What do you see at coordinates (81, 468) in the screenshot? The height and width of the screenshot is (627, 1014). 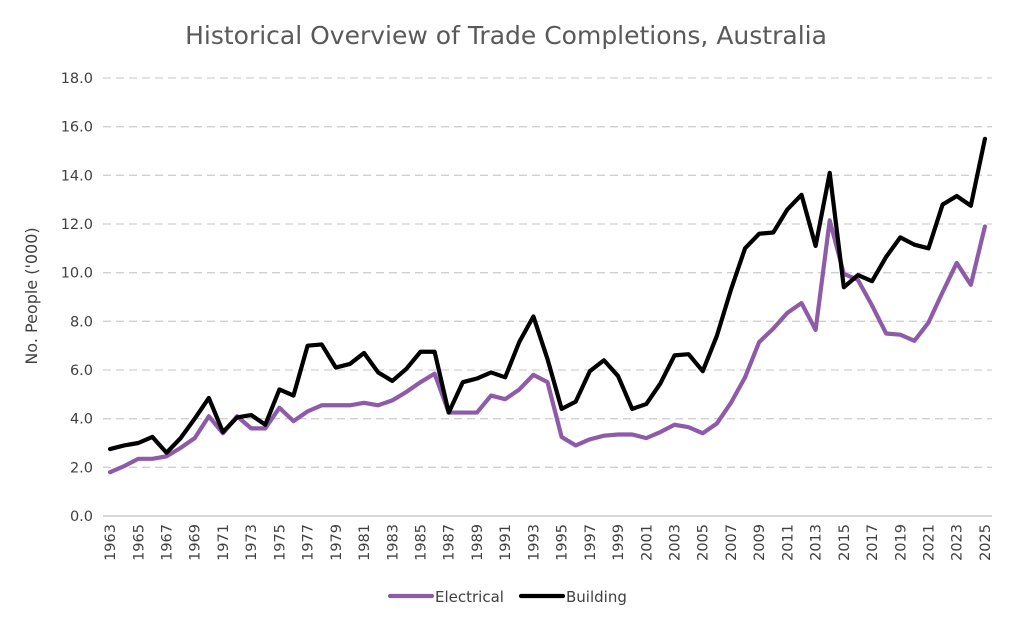 I see `y-tick-label: 2.0` at bounding box center [81, 468].